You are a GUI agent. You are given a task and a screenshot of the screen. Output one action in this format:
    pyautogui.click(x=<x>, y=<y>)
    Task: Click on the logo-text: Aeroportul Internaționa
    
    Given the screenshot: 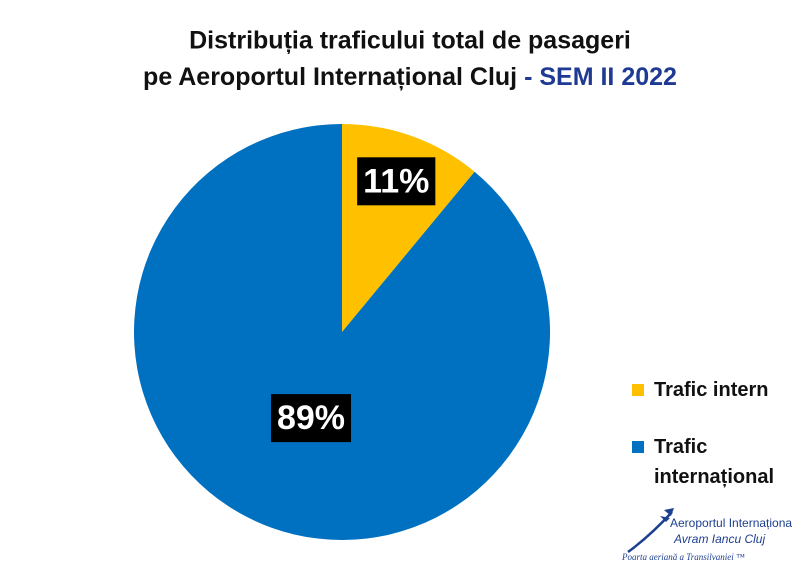 What is the action you would take?
    pyautogui.click(x=731, y=523)
    